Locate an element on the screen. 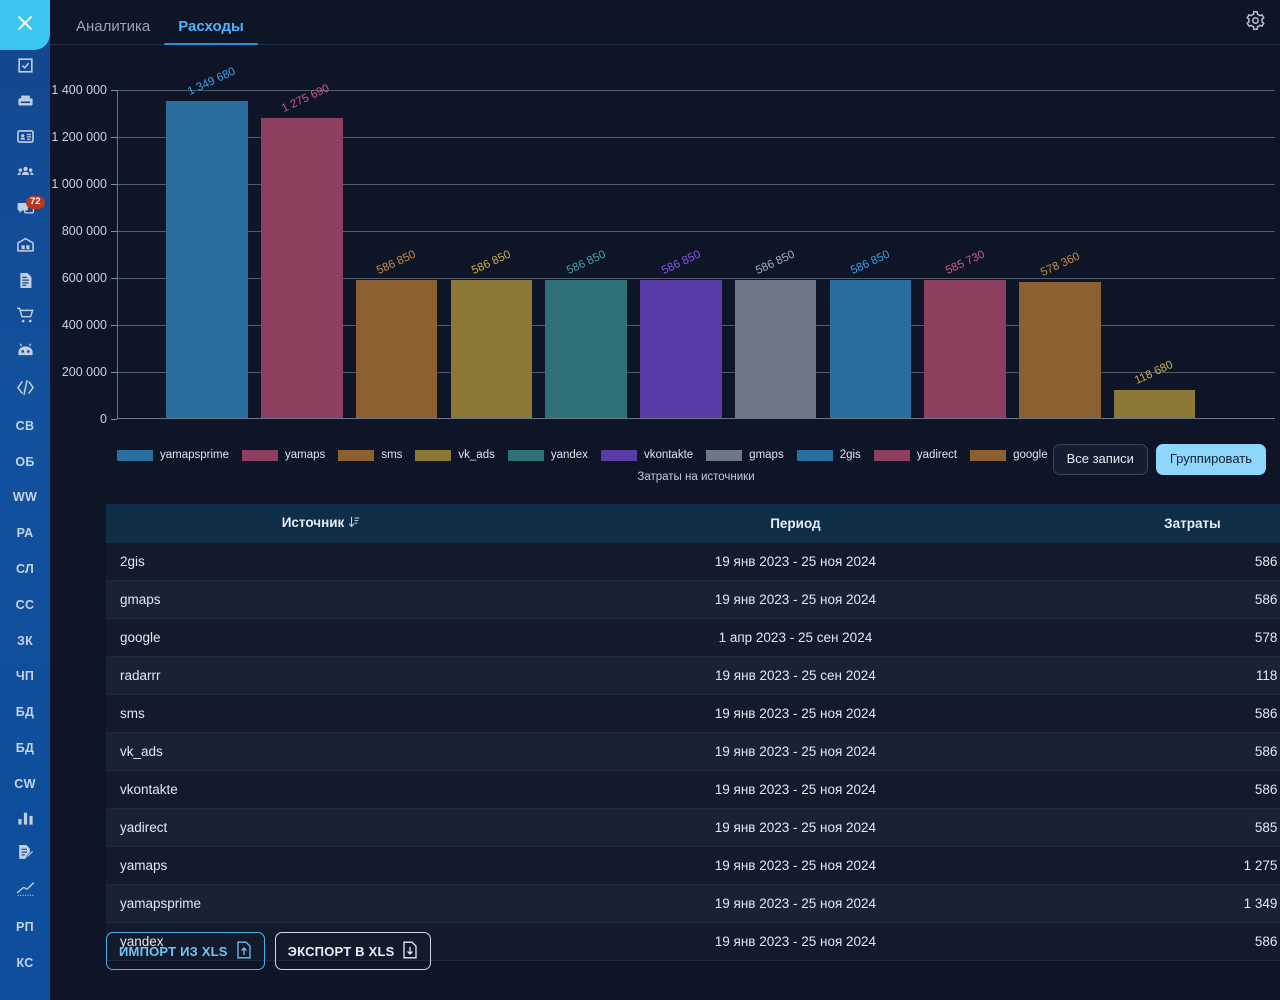 This screenshot has width=1280, height=1000. sidebar-item-ra: РА is located at coordinates (25, 533).